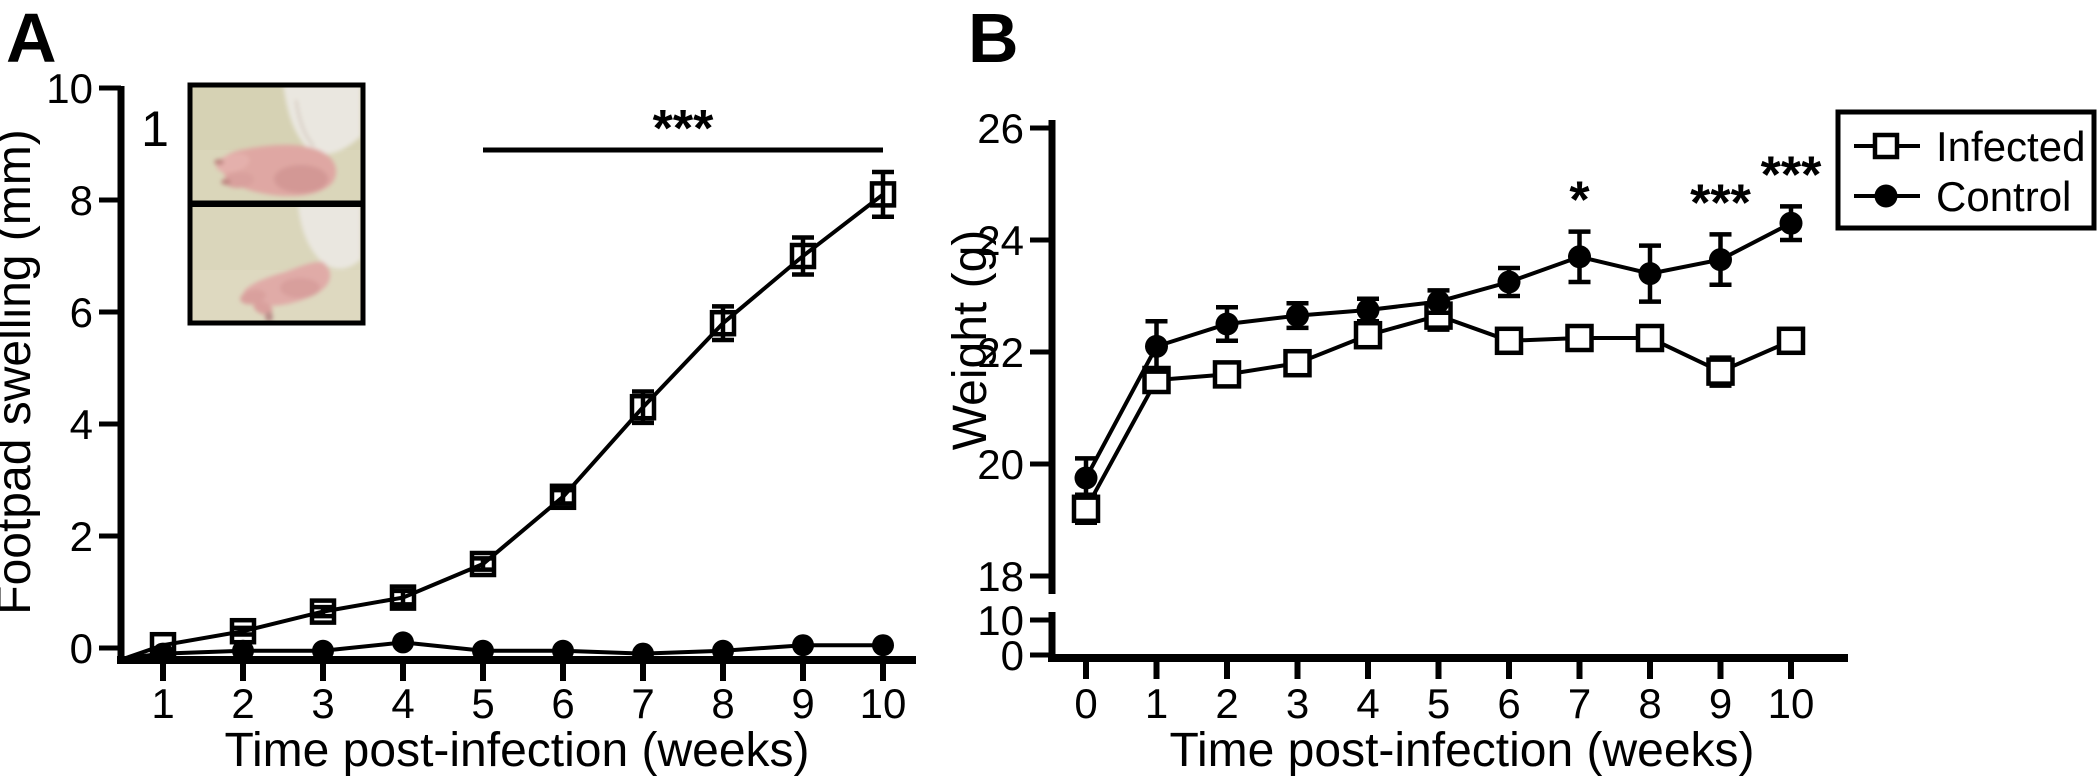 Image resolution: width=2098 pixels, height=783 pixels. I want to click on panel-a-x-axis-title: Time post-infection (weeks), so click(516, 750).